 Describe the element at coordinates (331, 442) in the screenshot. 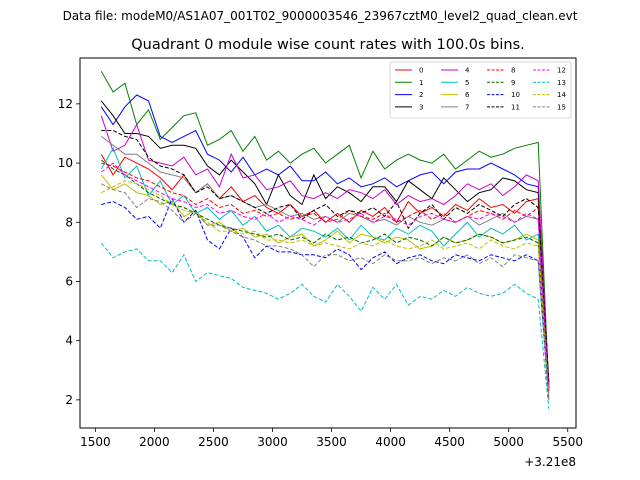

I see `x-tick-label: 3500` at that location.